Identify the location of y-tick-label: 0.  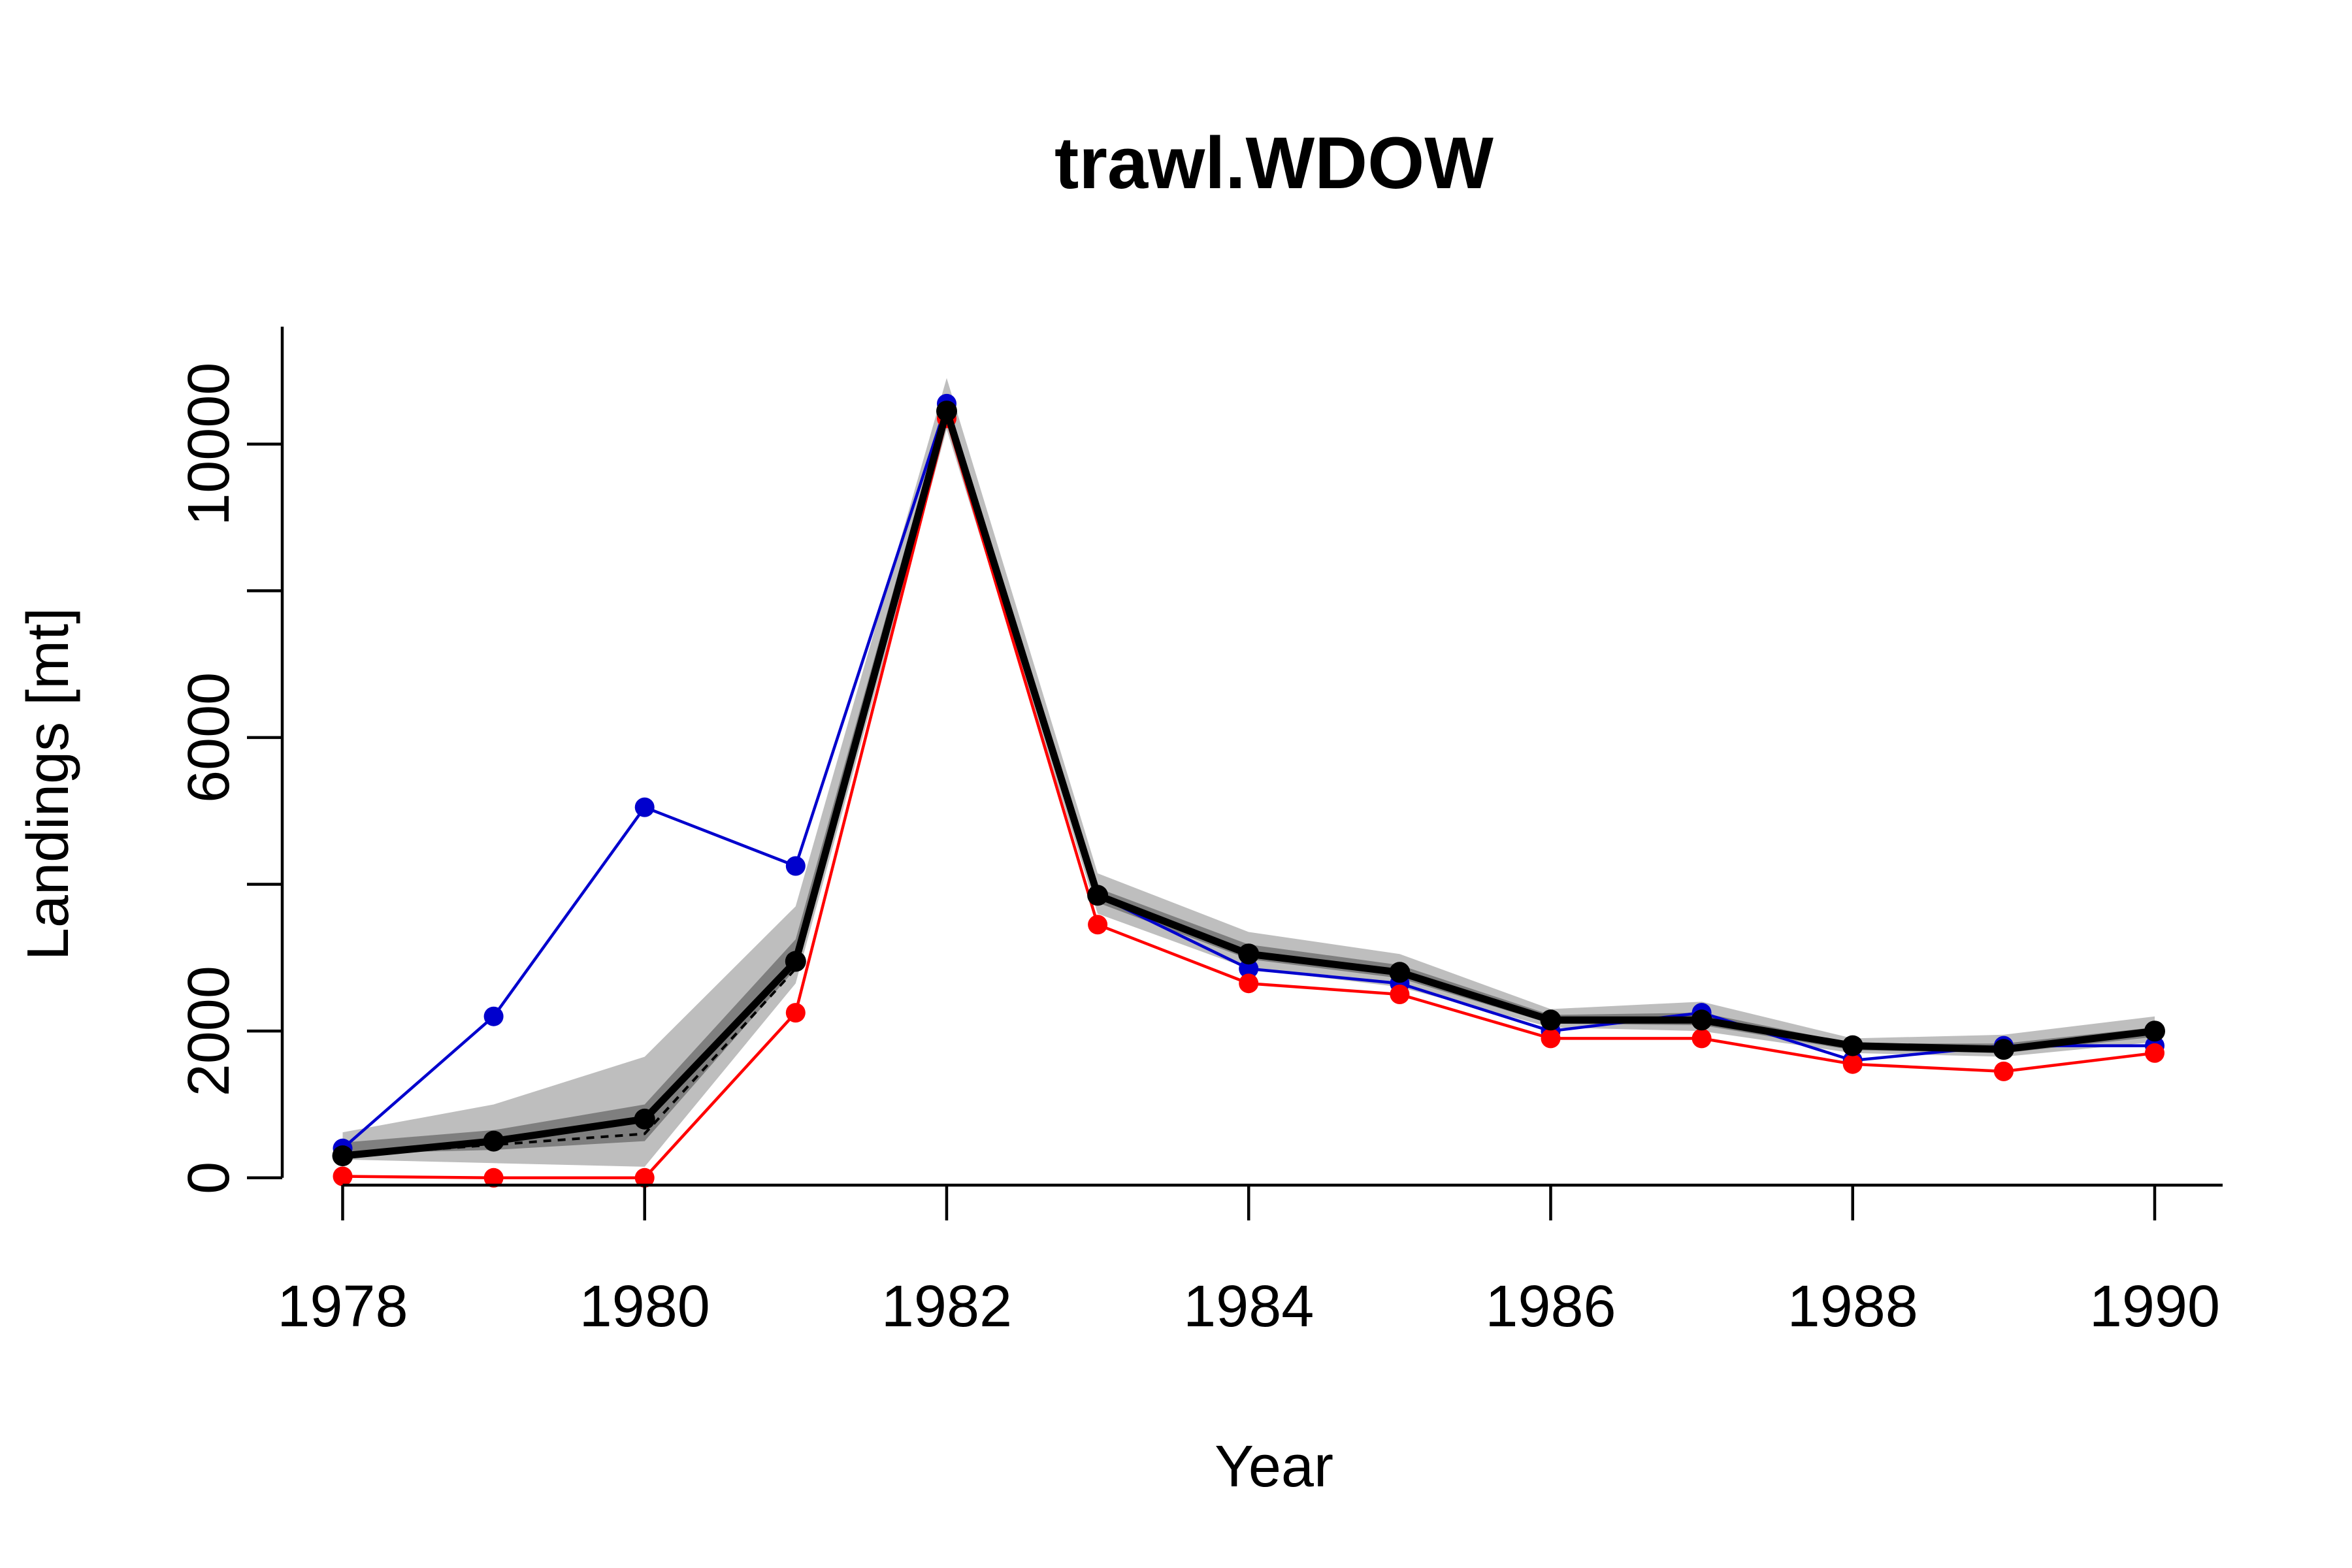
(209, 1178).